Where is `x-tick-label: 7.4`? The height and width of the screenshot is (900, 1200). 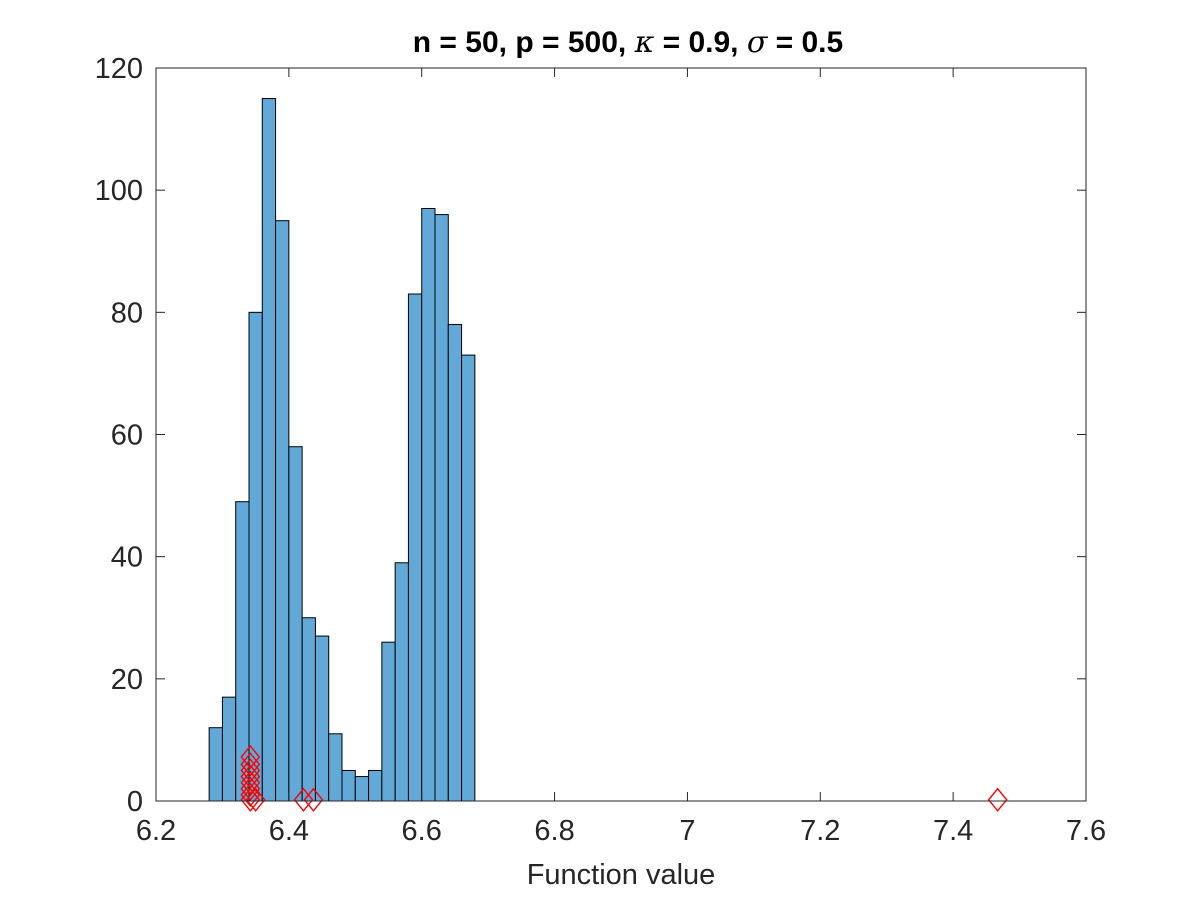 x-tick-label: 7.4 is located at coordinates (953, 831).